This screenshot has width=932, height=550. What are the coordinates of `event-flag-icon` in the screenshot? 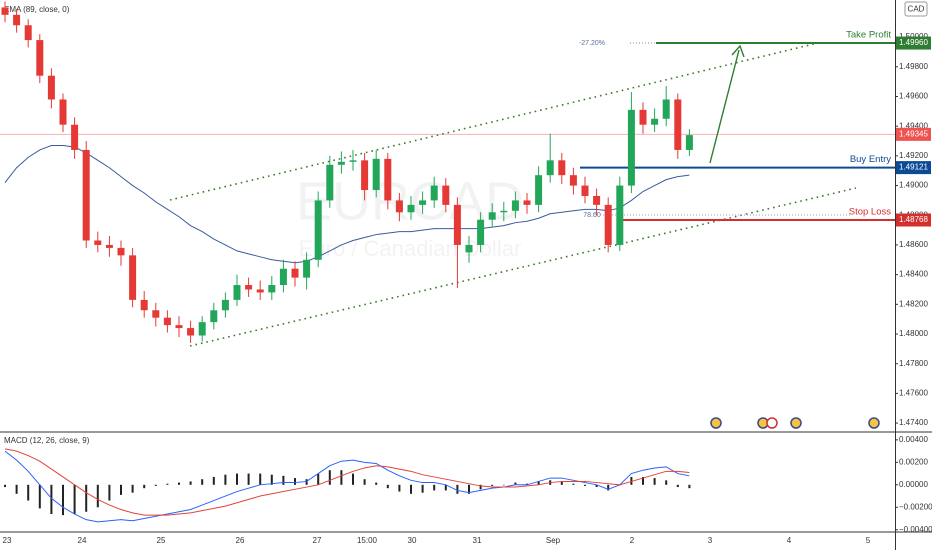 It's located at (772, 423).